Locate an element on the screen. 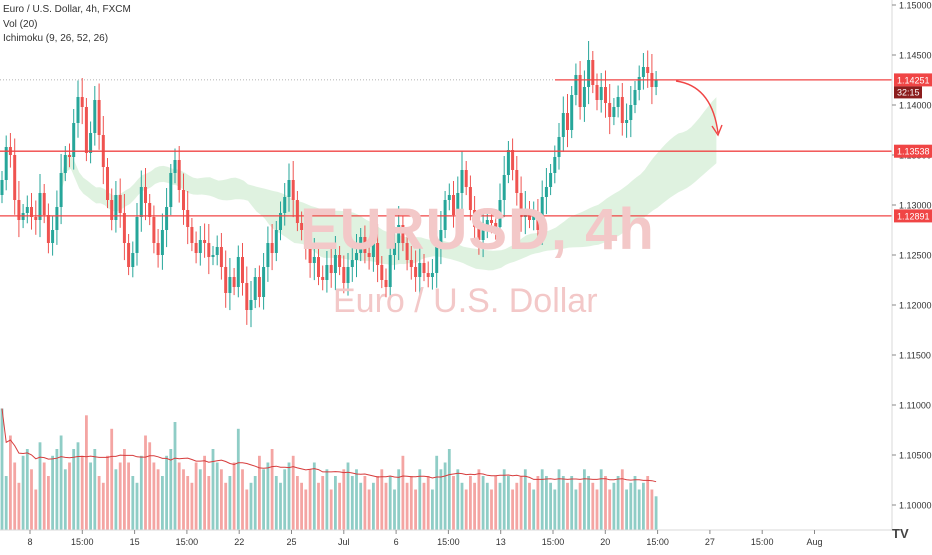  time-tick-label: 15:00 is located at coordinates (553, 542).